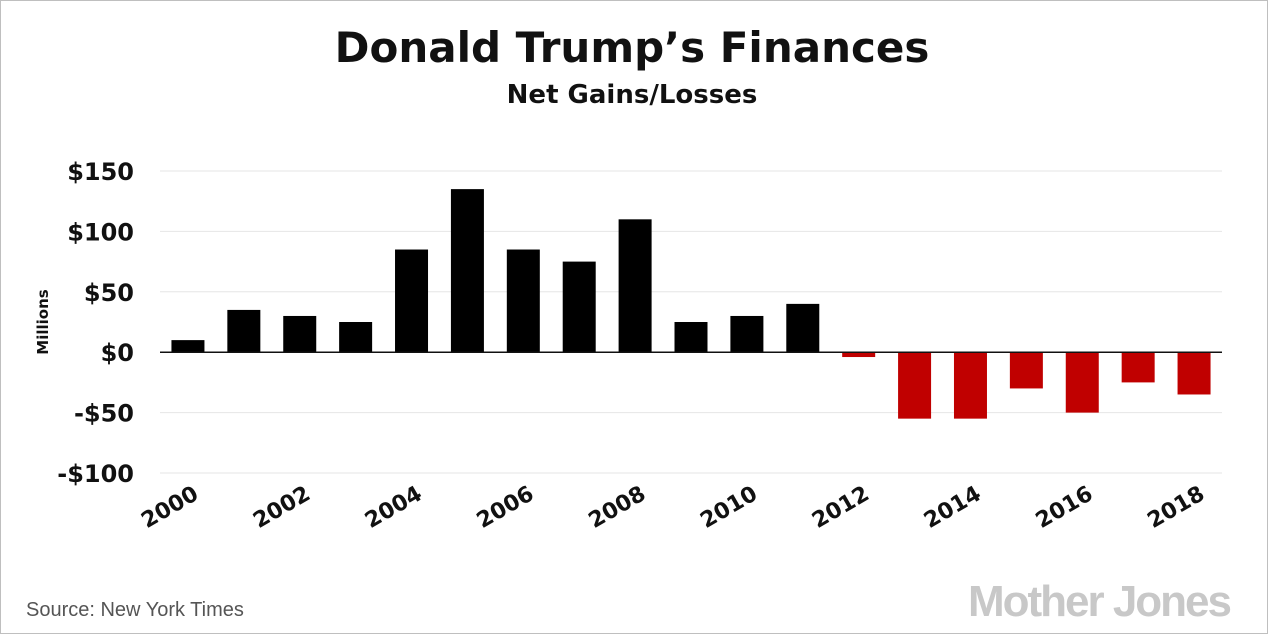  What do you see at coordinates (970, 385) in the screenshot?
I see `bar-2014` at bounding box center [970, 385].